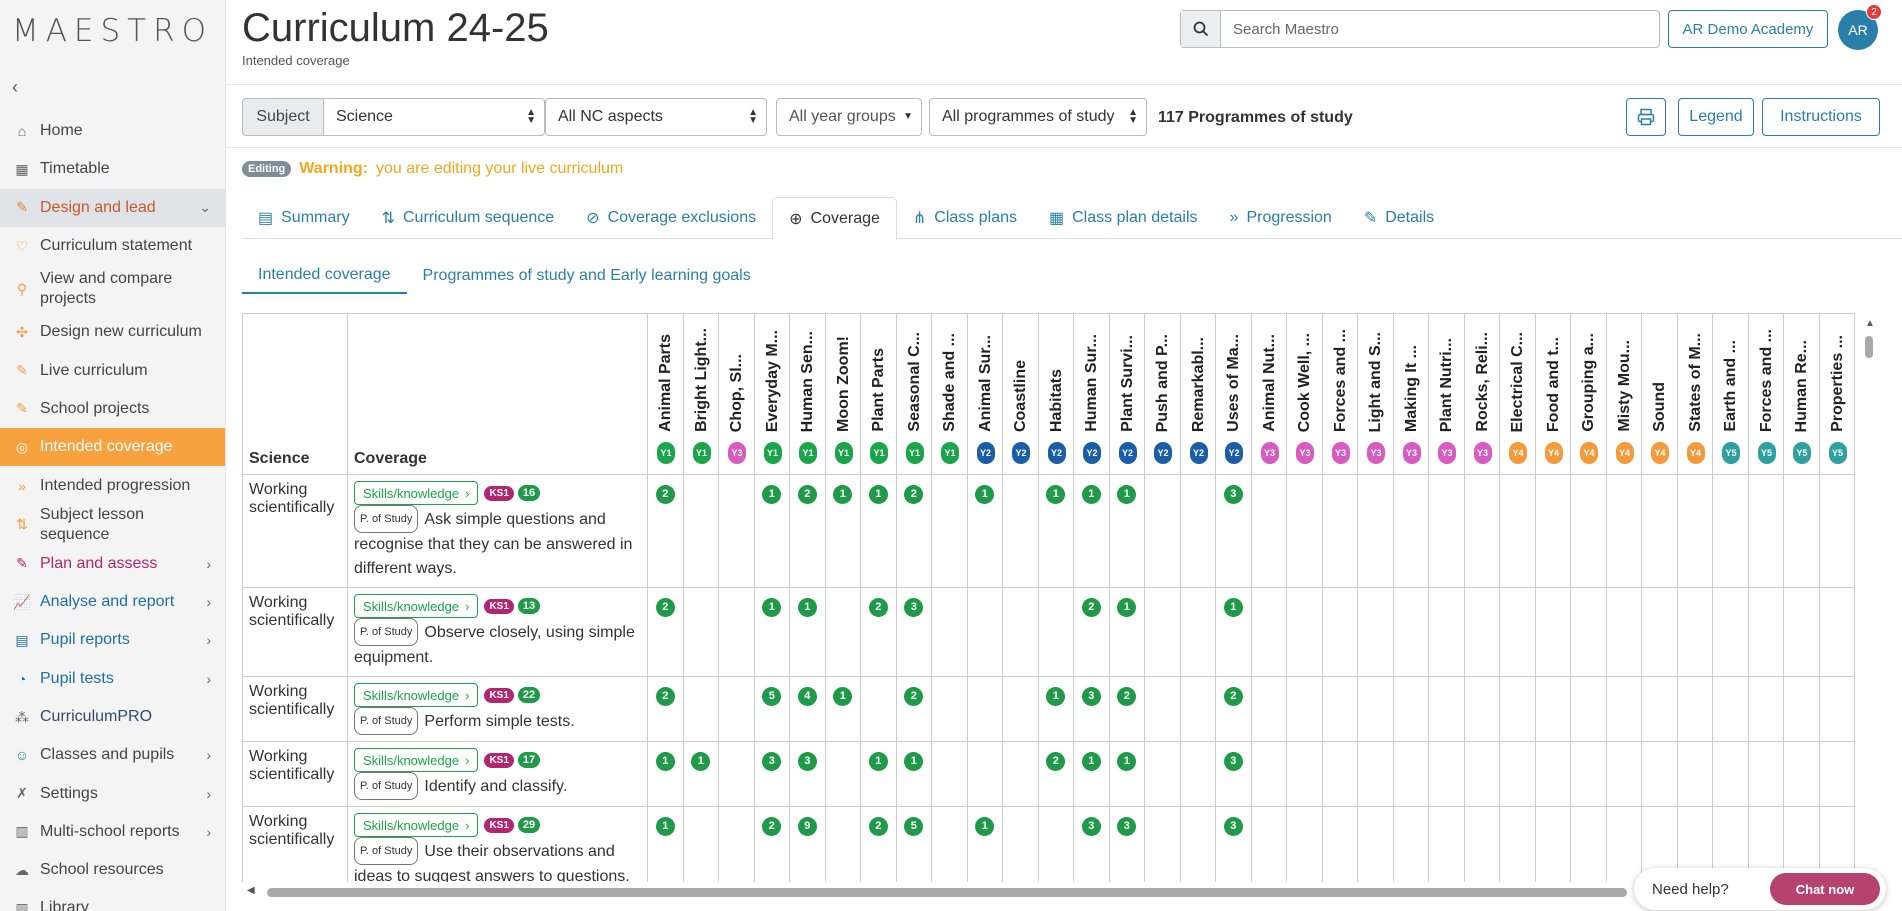 This screenshot has width=1902, height=911. Describe the element at coordinates (947, 892) in the screenshot. I see `horizontal-scroll-thumb` at that location.